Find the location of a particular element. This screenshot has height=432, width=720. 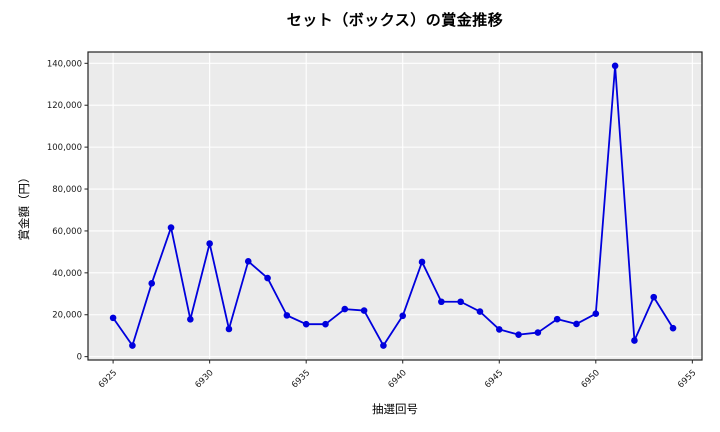

y-tick-label: 100,000 is located at coordinates (64, 148).